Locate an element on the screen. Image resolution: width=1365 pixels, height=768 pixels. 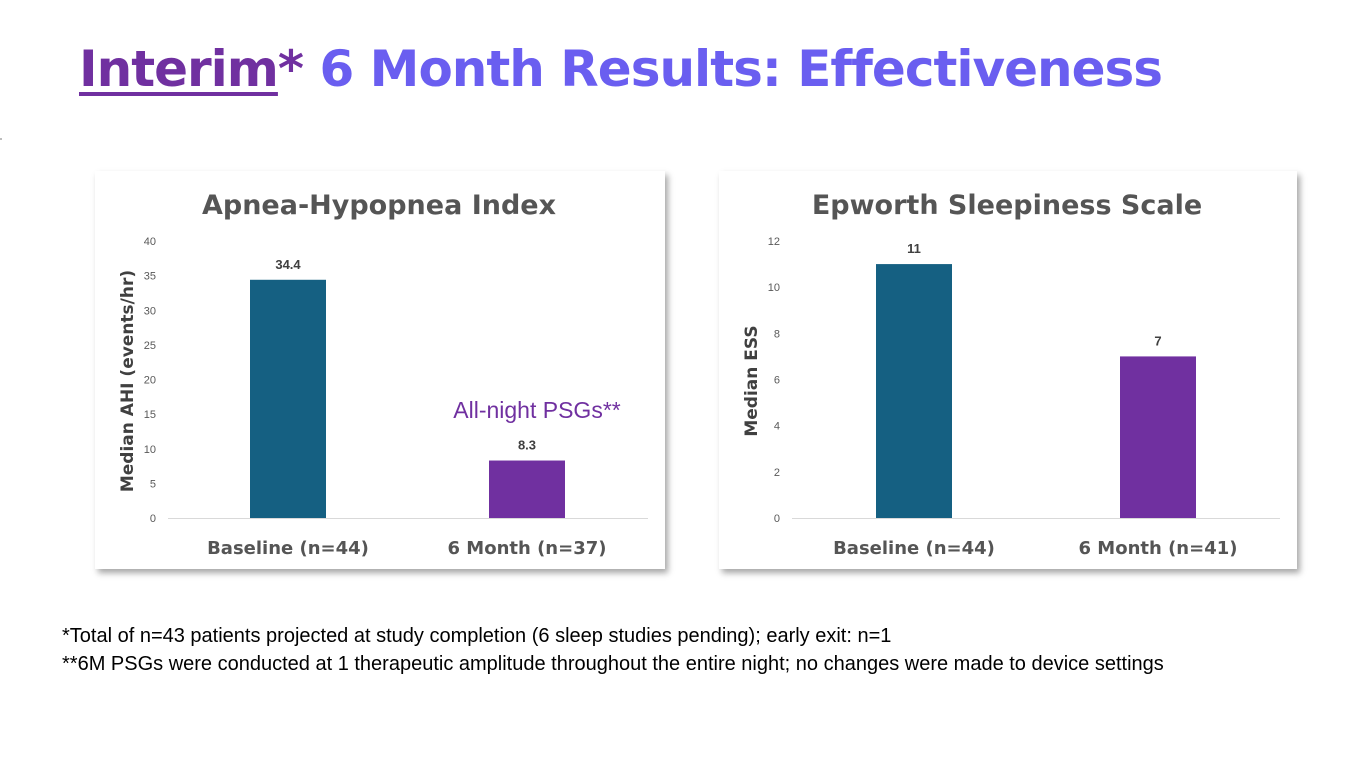
ess-y-tick-label: 10 is located at coordinates (774, 288).